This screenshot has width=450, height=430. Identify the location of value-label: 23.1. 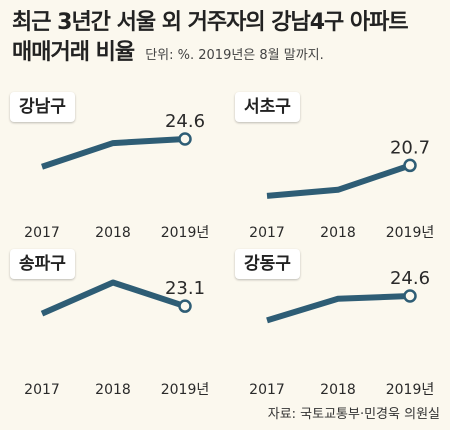
(185, 288).